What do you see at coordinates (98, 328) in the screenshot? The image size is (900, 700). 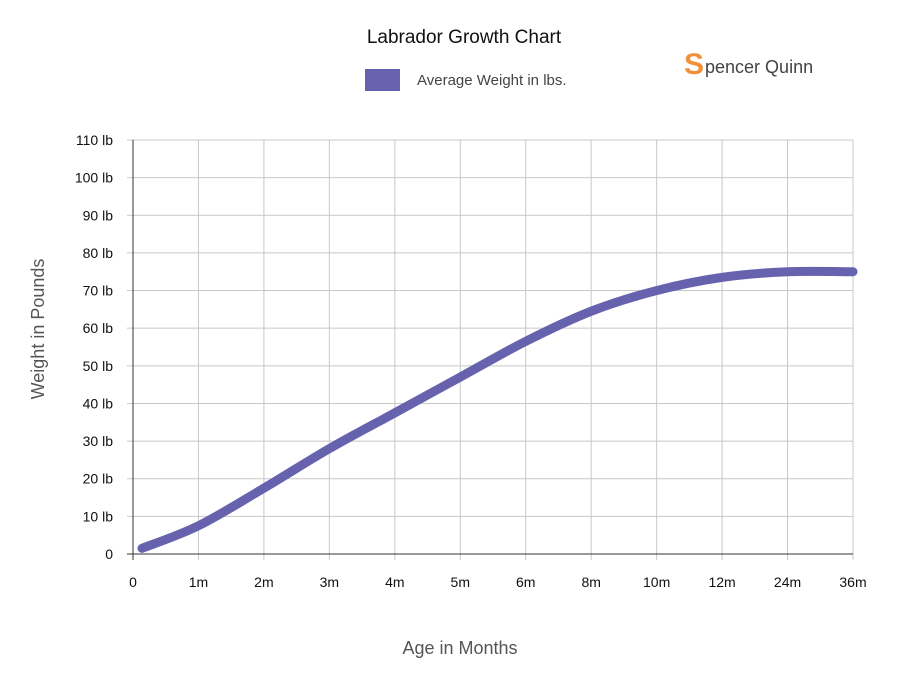 I see `y-tick-label: 60 lb` at bounding box center [98, 328].